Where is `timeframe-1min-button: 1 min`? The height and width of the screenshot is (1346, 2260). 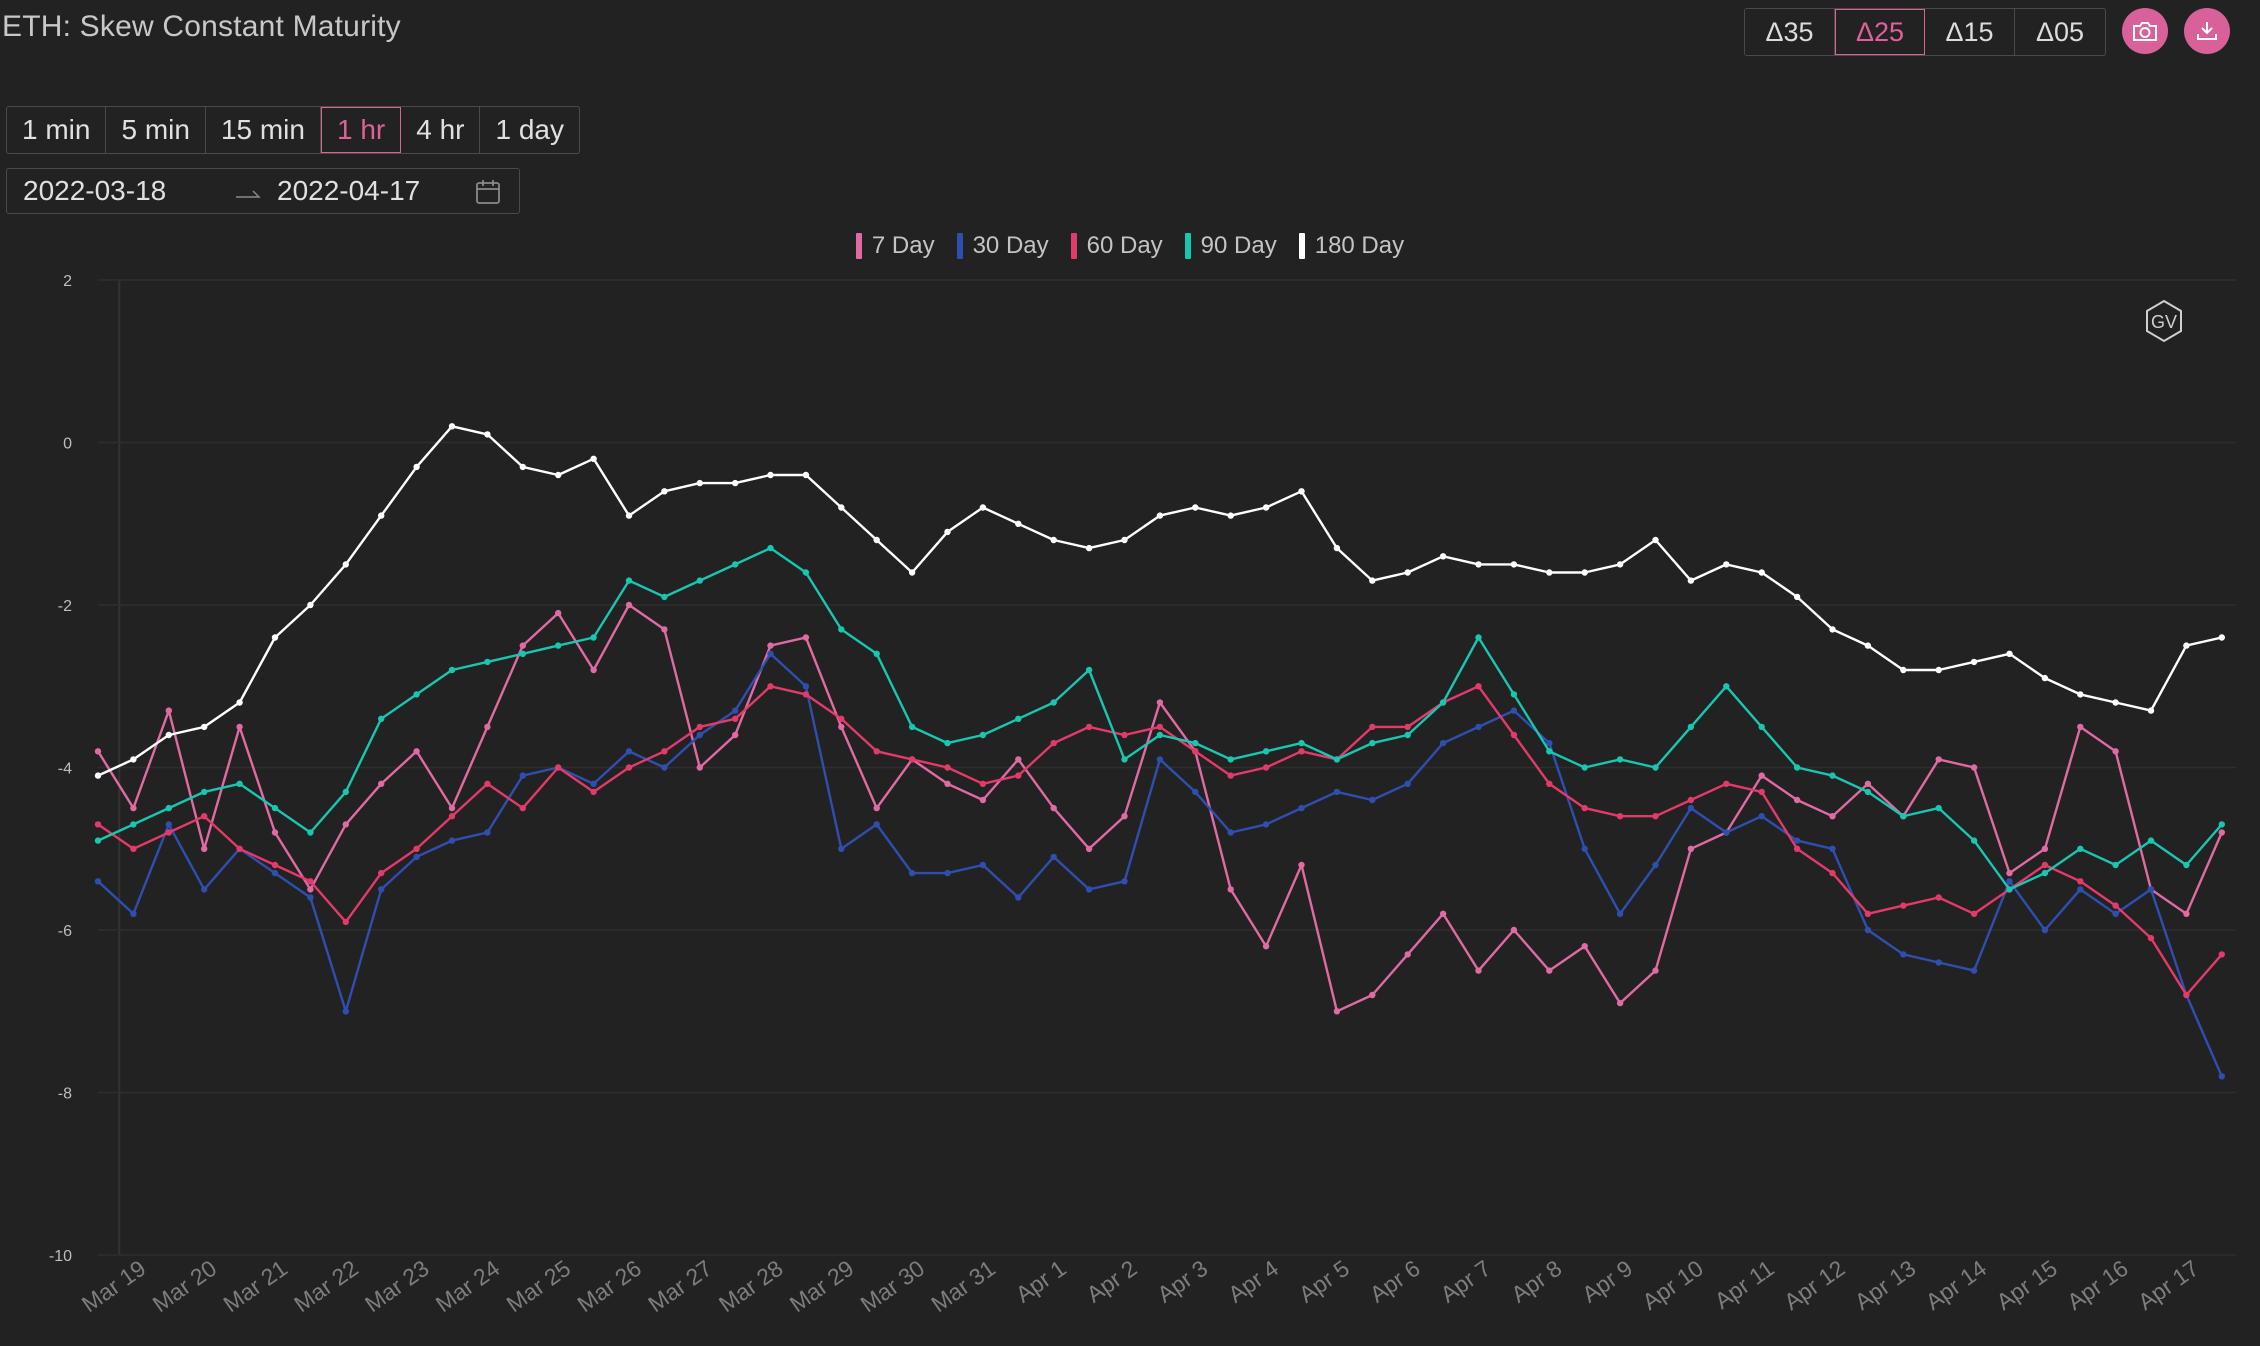 timeframe-1min-button: 1 min is located at coordinates (57, 130).